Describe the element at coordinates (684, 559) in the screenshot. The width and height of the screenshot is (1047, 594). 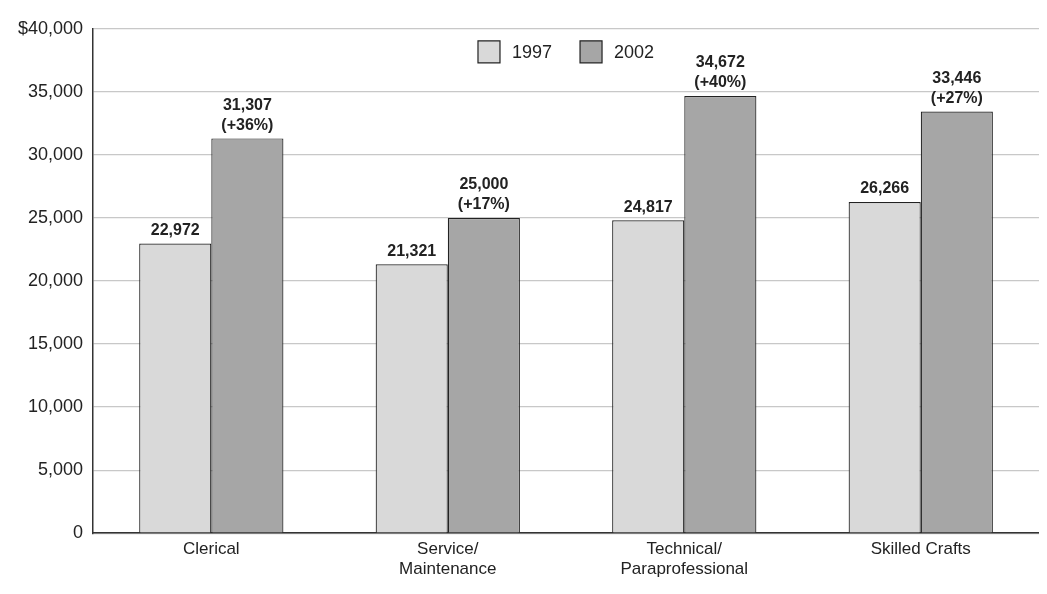
I see `x-tick-label: Technical/ Paraprofessional` at that location.